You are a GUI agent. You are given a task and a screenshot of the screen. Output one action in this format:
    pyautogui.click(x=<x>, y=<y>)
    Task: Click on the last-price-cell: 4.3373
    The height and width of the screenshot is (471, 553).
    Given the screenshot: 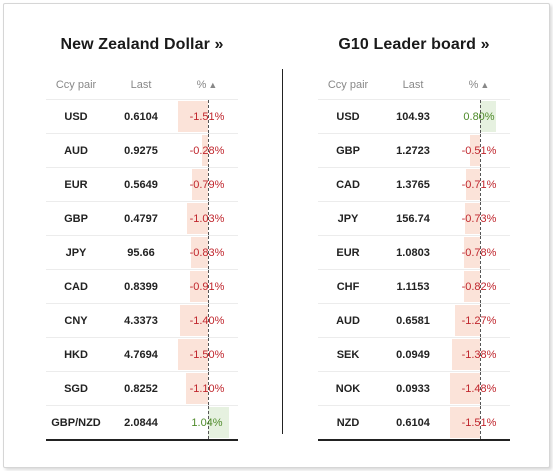 What is the action you would take?
    pyautogui.click(x=141, y=320)
    